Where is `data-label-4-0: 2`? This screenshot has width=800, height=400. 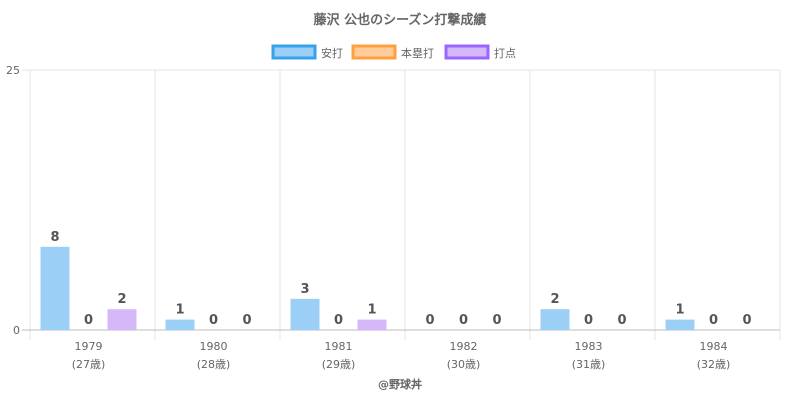
data-label-4-0: 2 is located at coordinates (554, 299).